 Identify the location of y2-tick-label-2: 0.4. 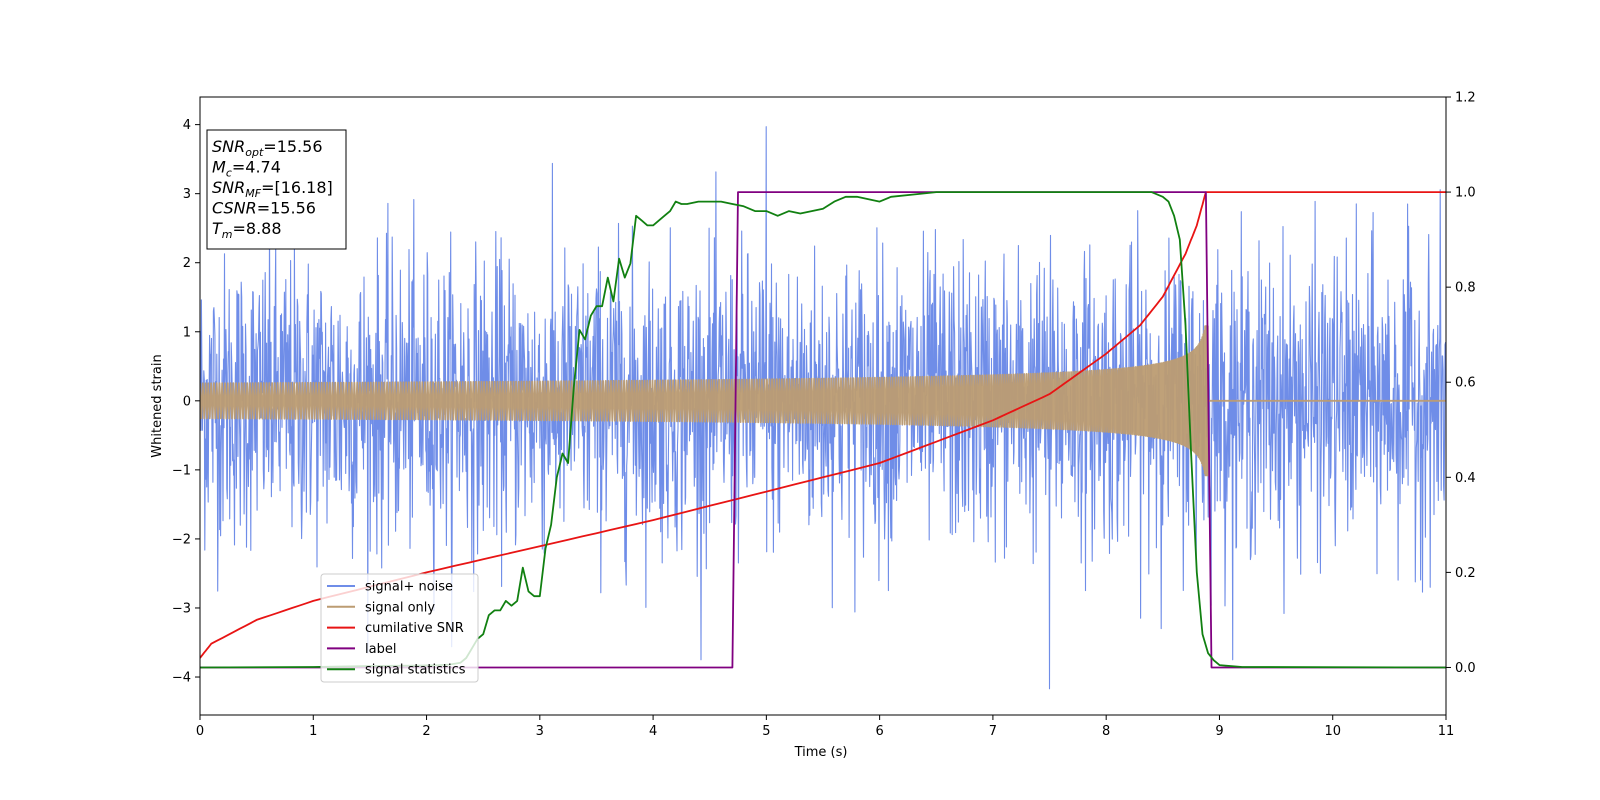
(1465, 478).